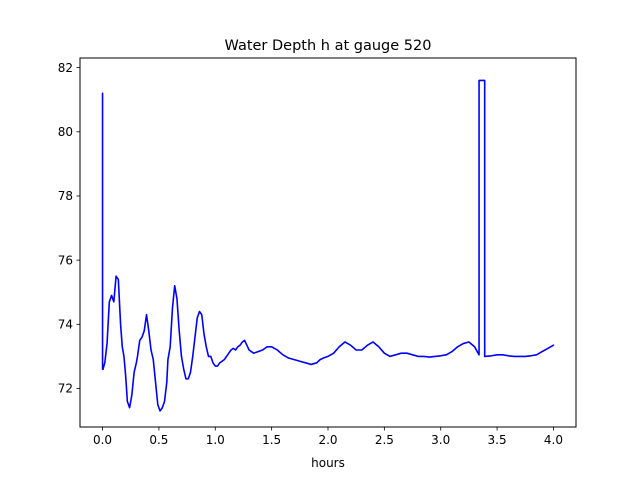 The height and width of the screenshot is (480, 640). What do you see at coordinates (440, 440) in the screenshot?
I see `x-tick-label: 3.0` at bounding box center [440, 440].